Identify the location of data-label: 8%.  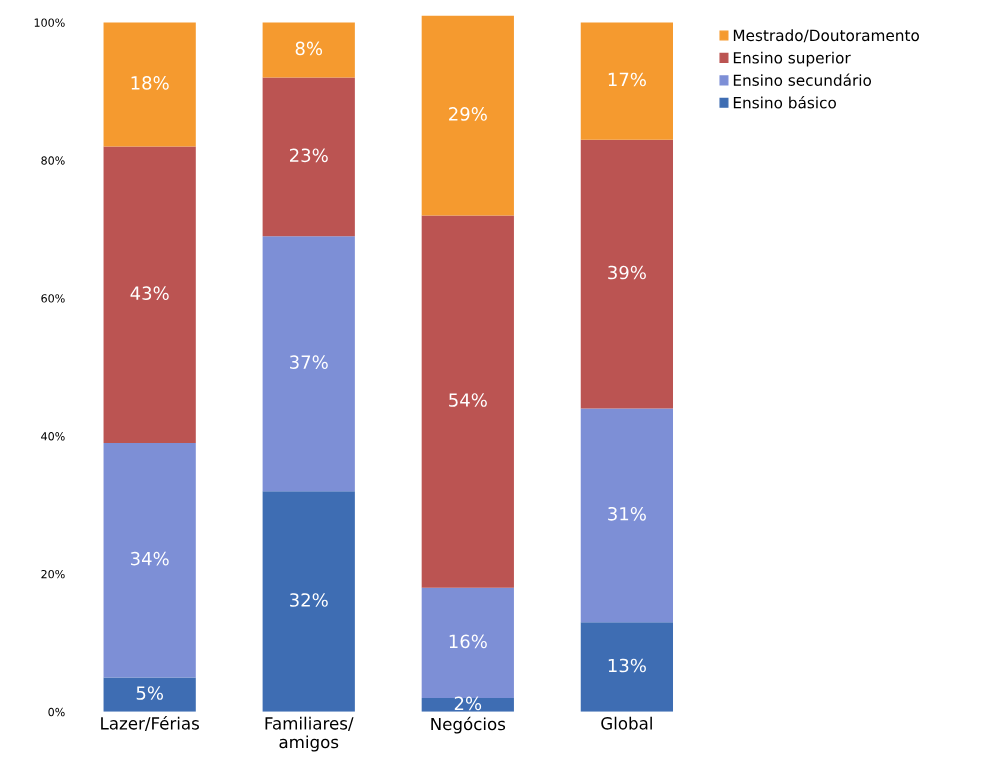
(309, 48).